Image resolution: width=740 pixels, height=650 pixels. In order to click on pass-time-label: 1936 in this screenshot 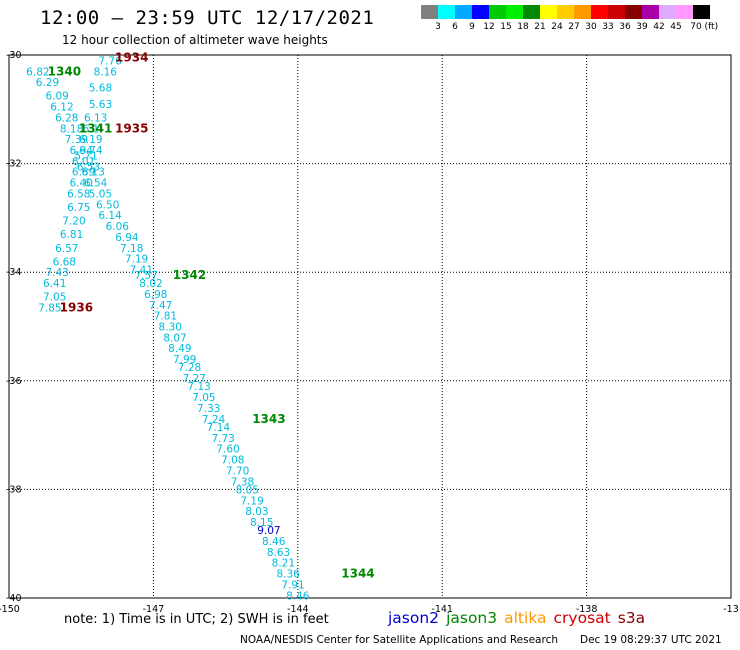, I will do `click(76, 307)`.